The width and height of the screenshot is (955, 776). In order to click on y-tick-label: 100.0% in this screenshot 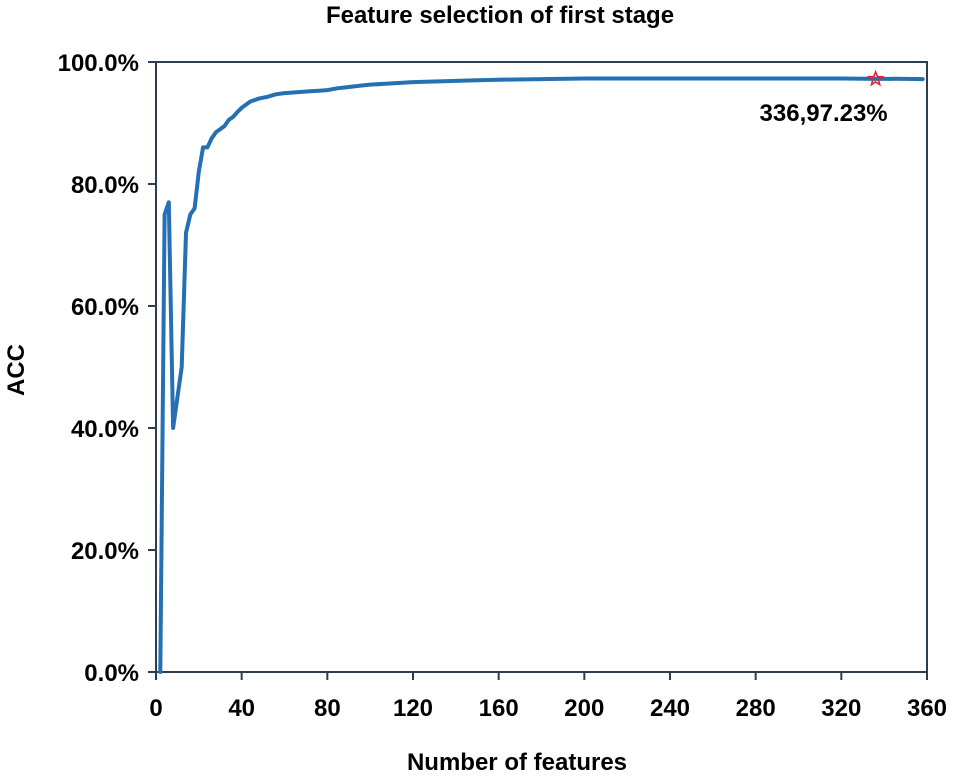, I will do `click(98, 63)`.